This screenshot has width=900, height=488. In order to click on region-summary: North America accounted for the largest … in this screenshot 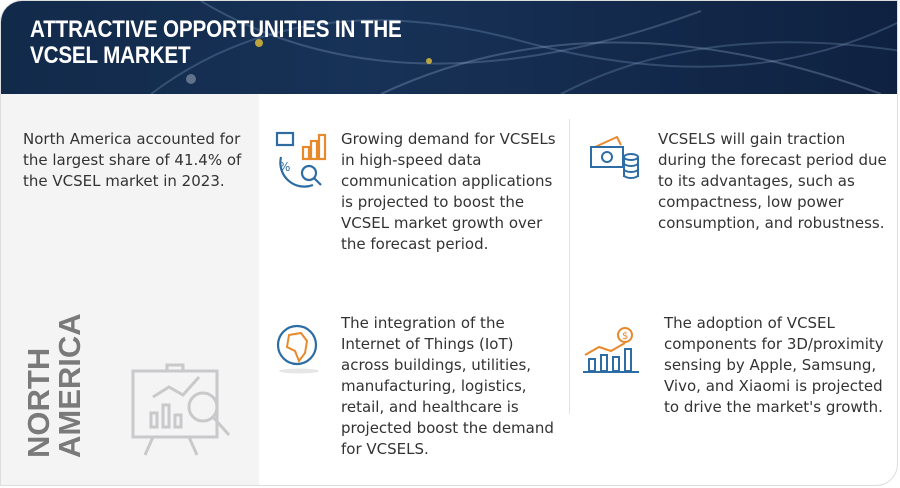, I will do `click(132, 160)`.